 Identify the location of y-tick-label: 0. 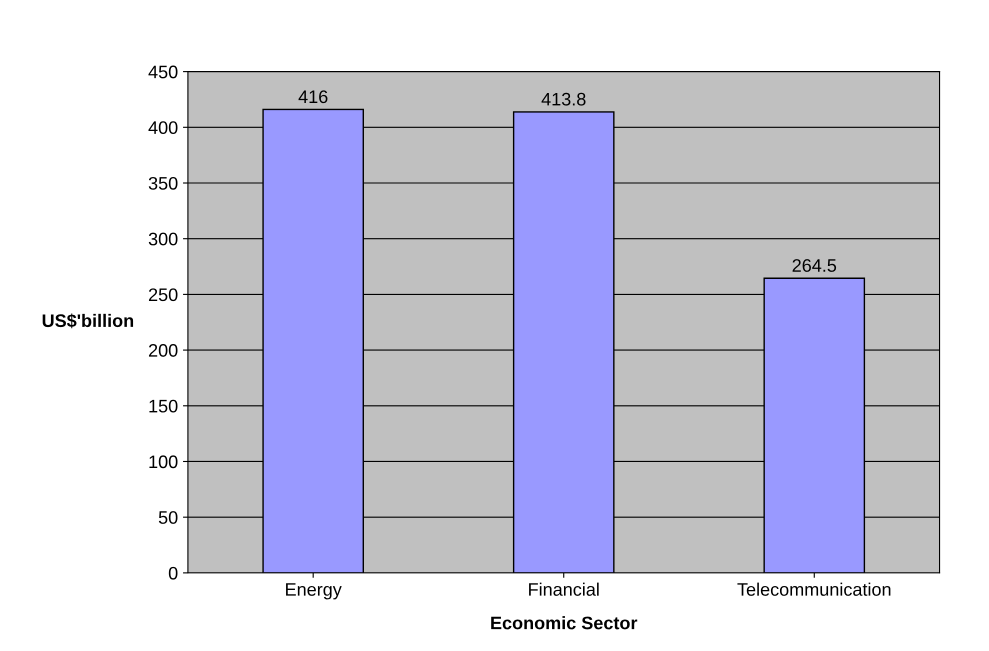
(173, 573).